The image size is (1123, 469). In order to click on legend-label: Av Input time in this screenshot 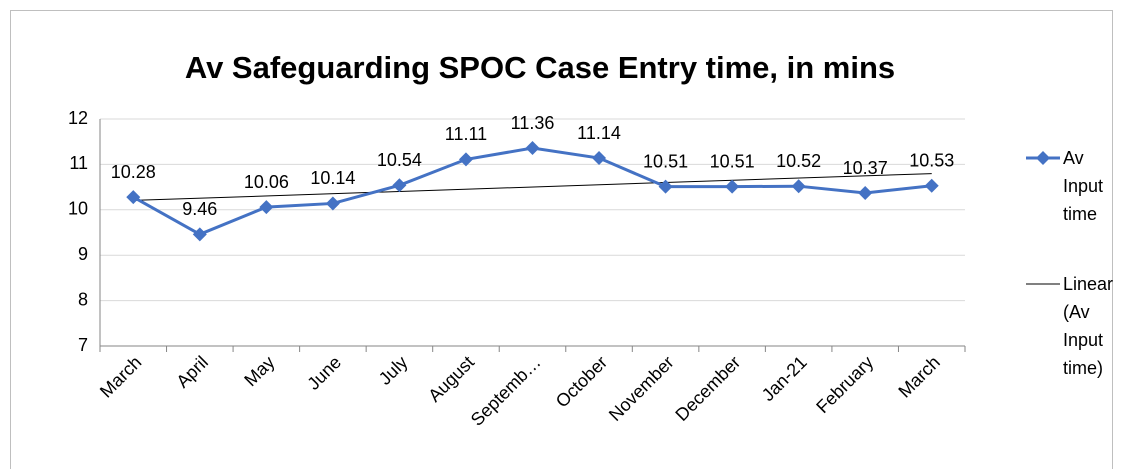, I will do `click(1083, 186)`.